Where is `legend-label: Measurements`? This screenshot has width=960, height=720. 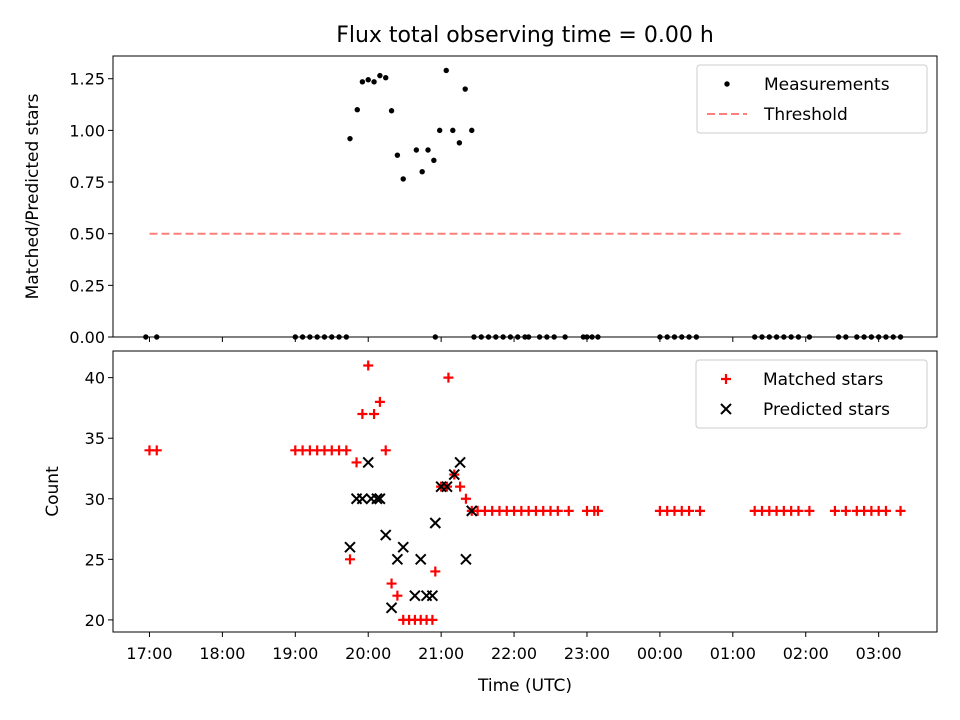
legend-label: Measurements is located at coordinates (827, 85).